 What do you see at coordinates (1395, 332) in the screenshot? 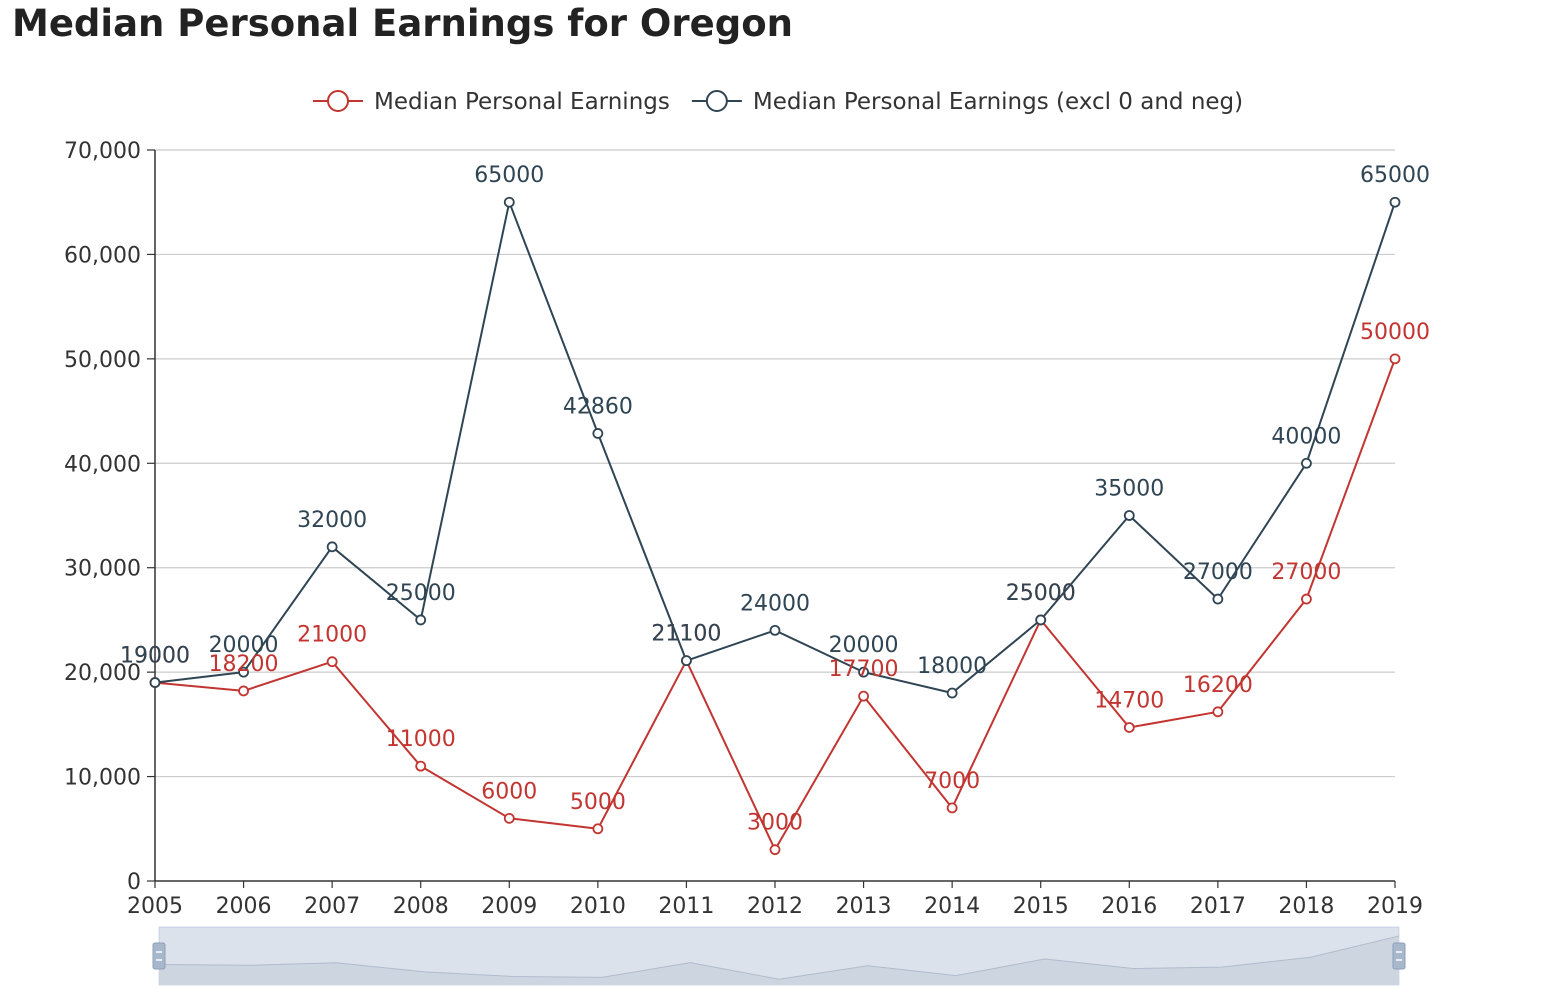
I see `data-label: 50000` at bounding box center [1395, 332].